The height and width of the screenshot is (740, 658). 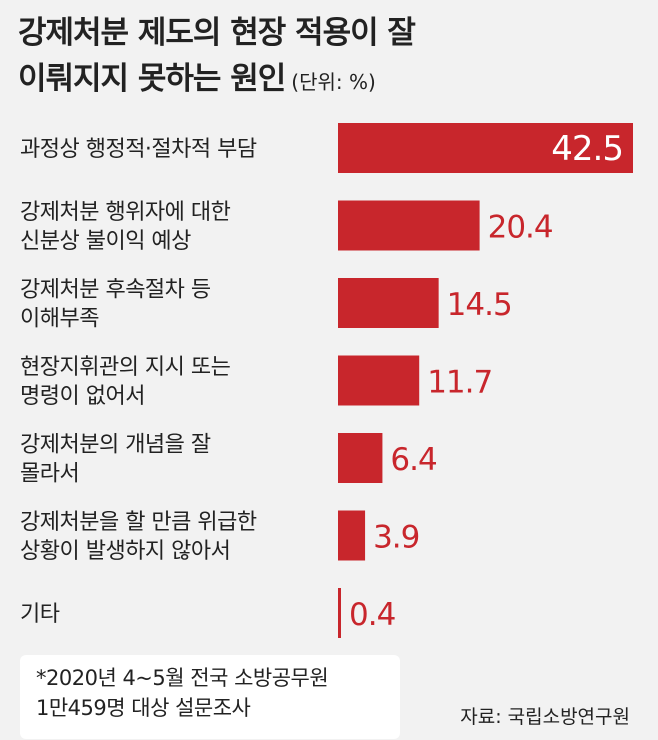 I want to click on category-label-5-0: 강제처분을 할 만큼 위급한, so click(x=138, y=522).